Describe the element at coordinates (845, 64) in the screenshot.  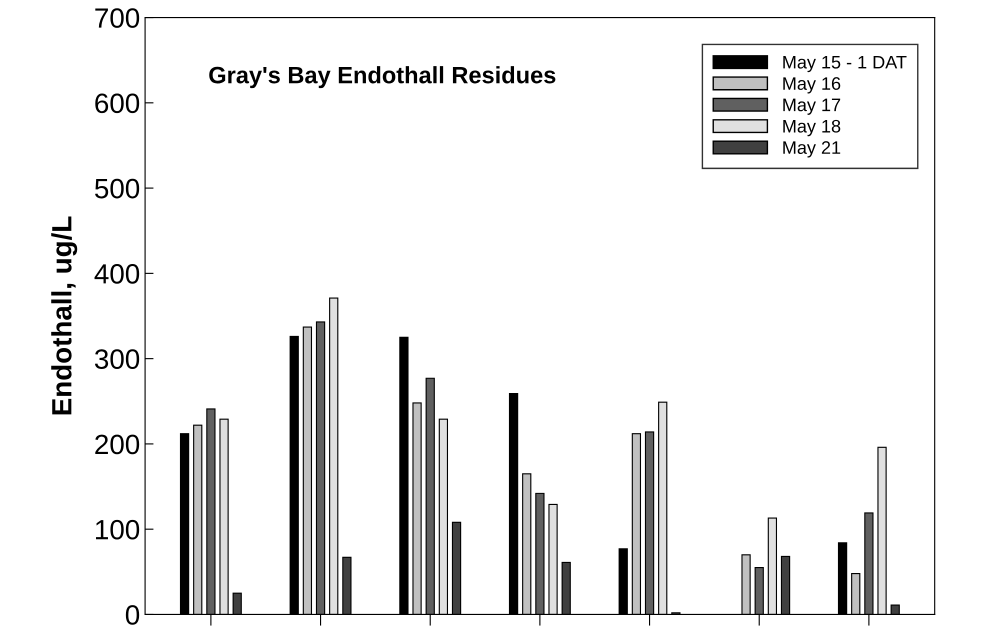
I see `legend-label: May 15 - 1 DAT` at that location.